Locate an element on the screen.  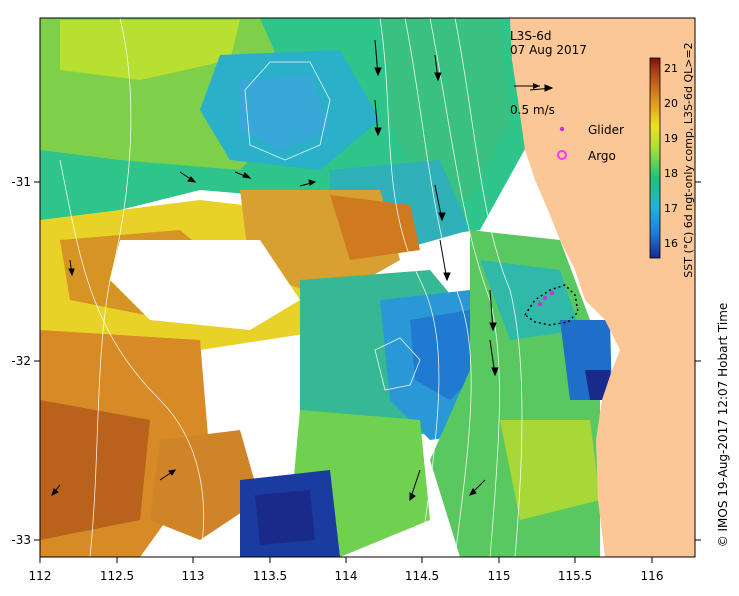
timestamp-credit: © IMOS 19-Aug-2017 12:07 Hobart Time is located at coordinates (723, 425).